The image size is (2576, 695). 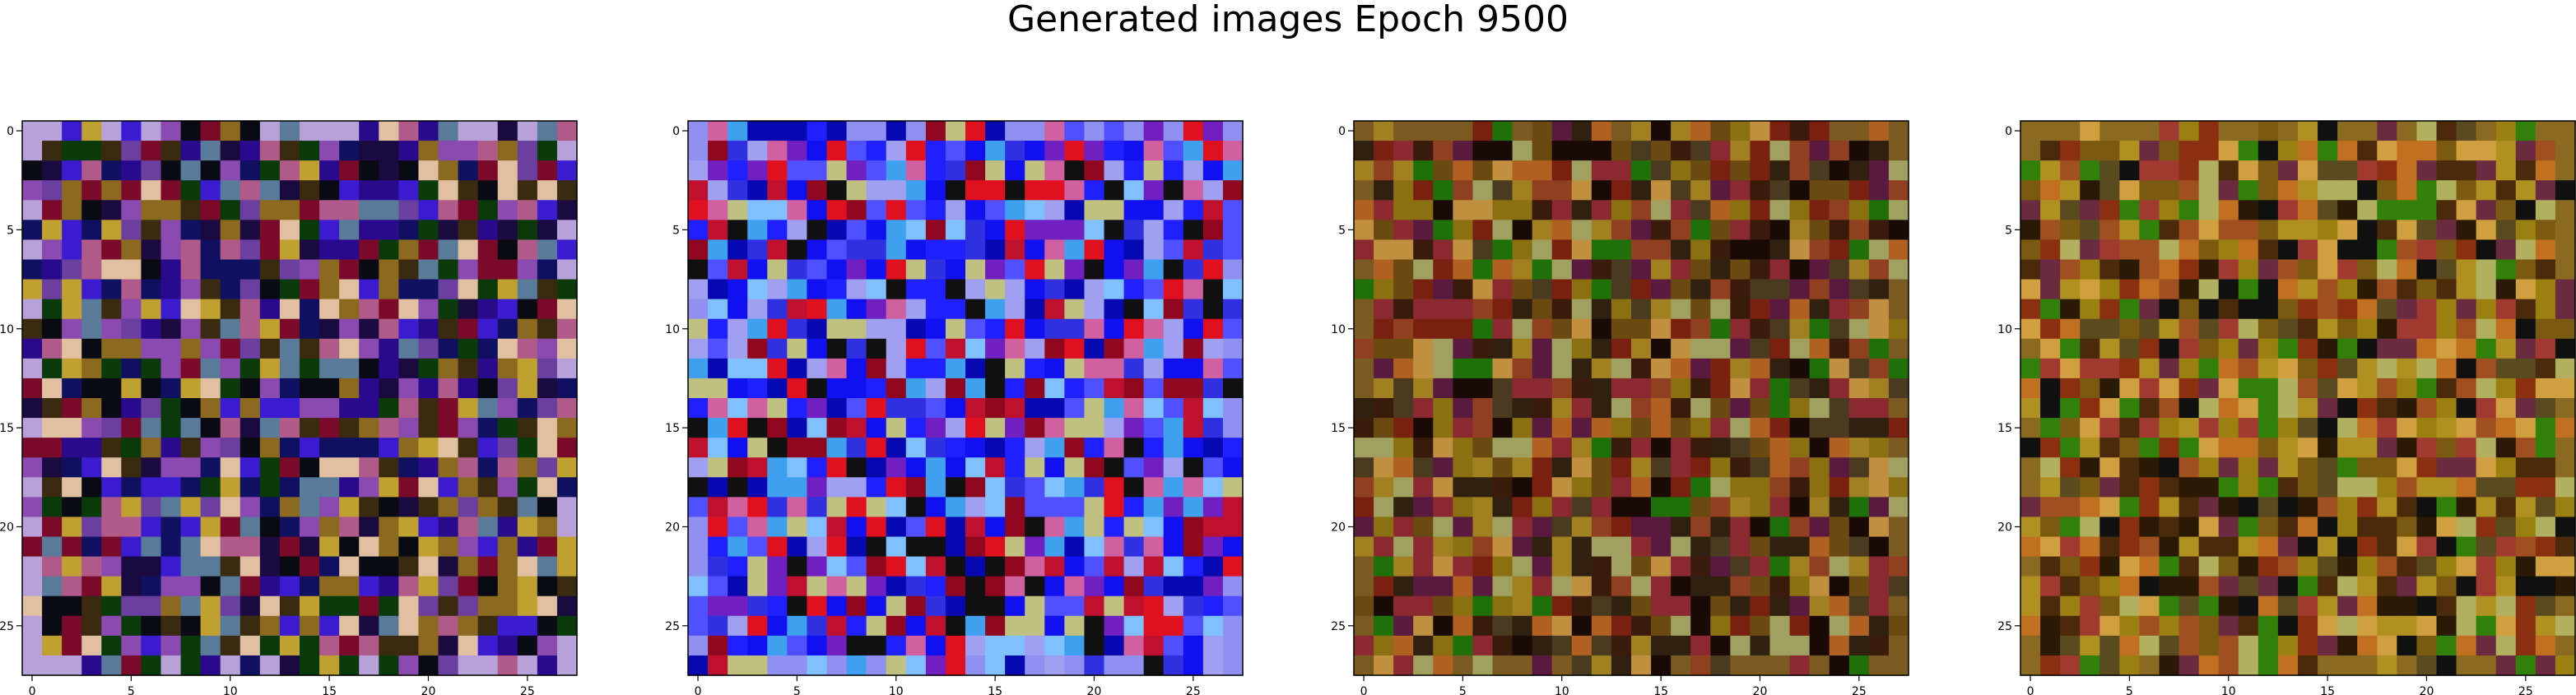 What do you see at coordinates (1338, 329) in the screenshot?
I see `y-tick-label: 10` at bounding box center [1338, 329].